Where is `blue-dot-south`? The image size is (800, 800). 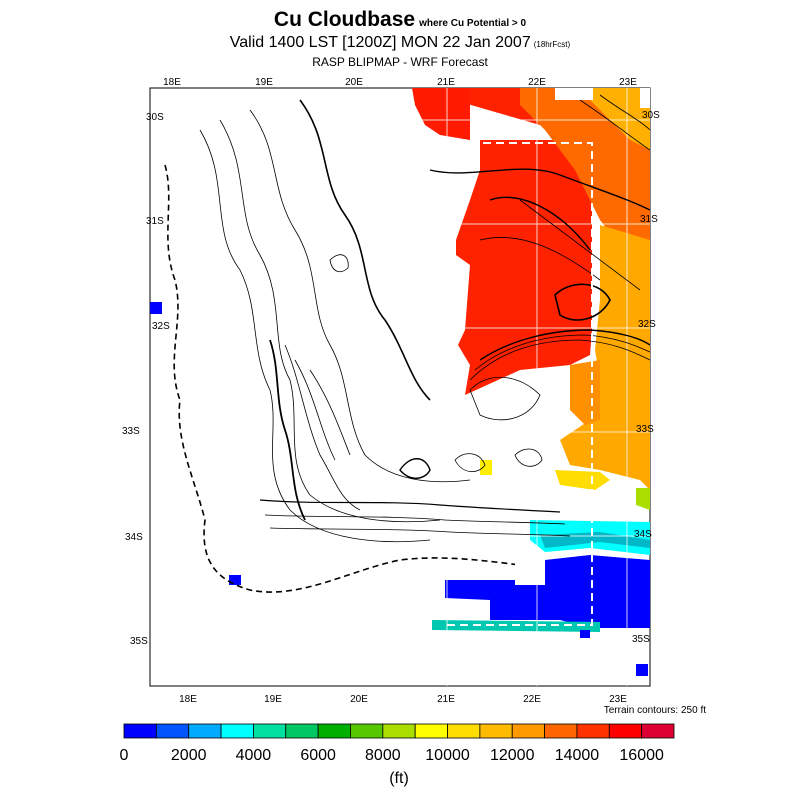
blue-dot-south is located at coordinates (585, 634).